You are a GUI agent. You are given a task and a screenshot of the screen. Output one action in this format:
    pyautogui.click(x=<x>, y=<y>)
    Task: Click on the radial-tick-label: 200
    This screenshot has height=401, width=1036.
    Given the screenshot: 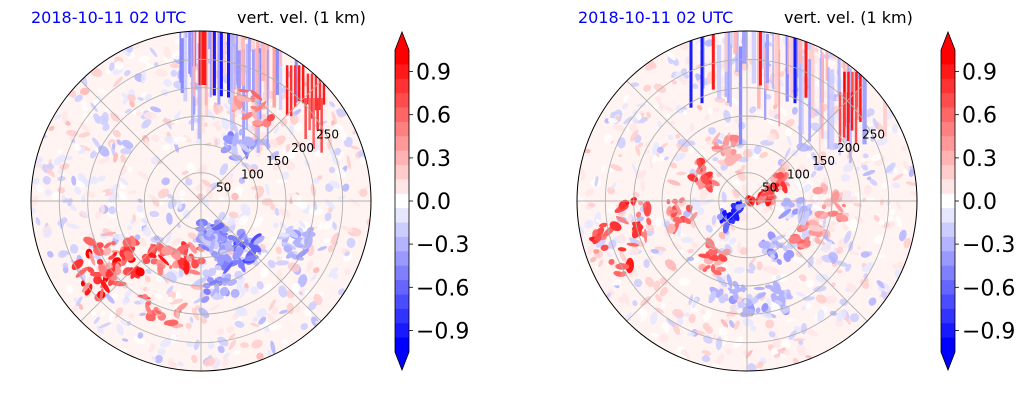 What is the action you would take?
    pyautogui.click(x=302, y=148)
    